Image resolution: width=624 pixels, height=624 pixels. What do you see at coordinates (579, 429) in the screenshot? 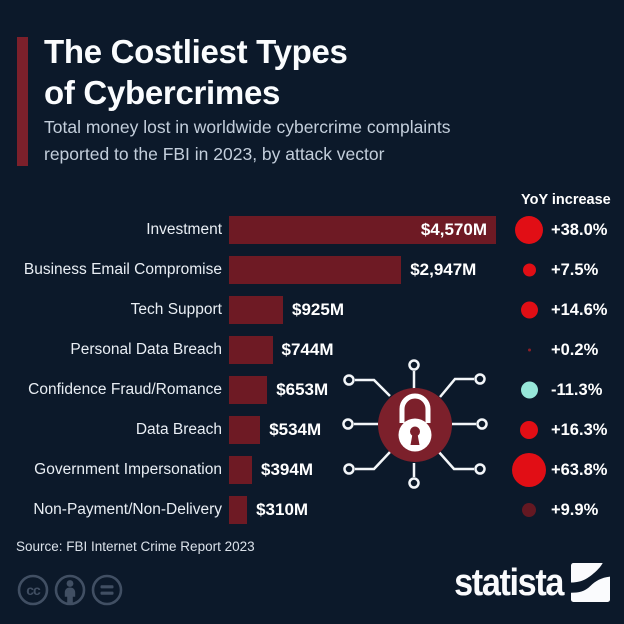
I see `yoy-value-label: +16.3%` at bounding box center [579, 429].